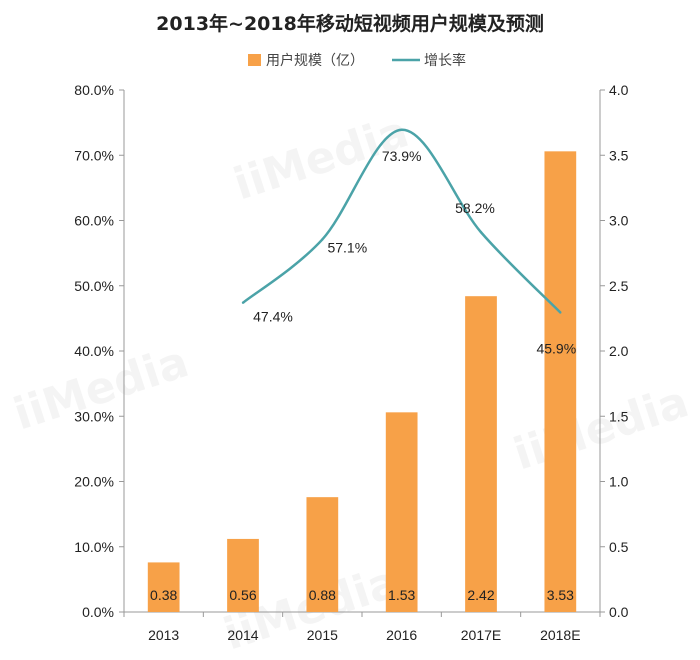 The image size is (700, 660). I want to click on growth-label: 45.9%, so click(556, 349).